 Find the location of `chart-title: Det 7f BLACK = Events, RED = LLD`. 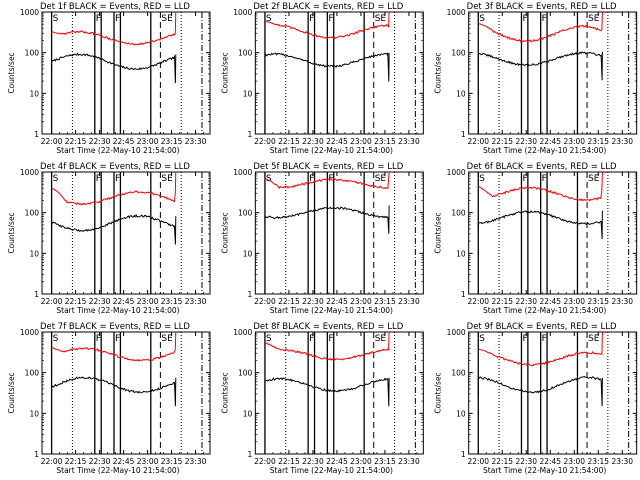

chart-title: Det 7f BLACK = Events, RED = LLD is located at coordinates (115, 327).